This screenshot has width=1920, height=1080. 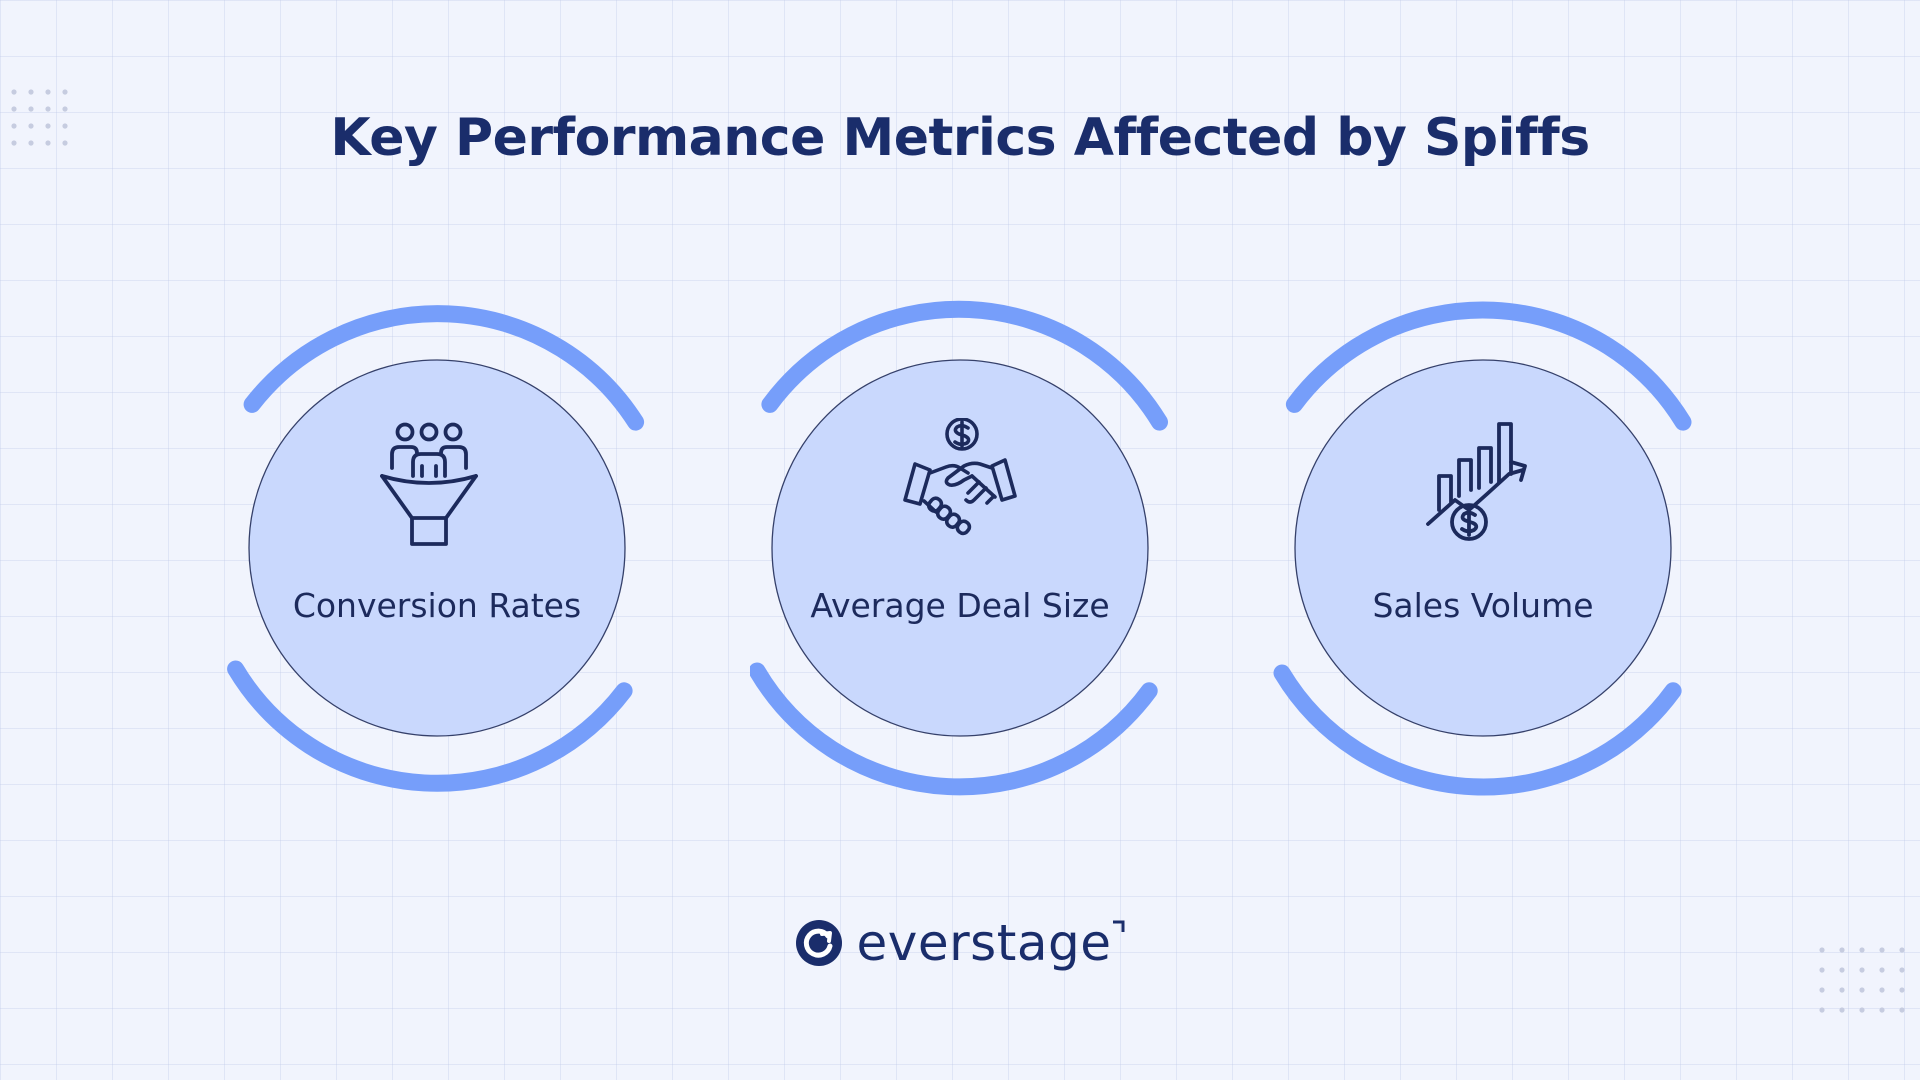 I want to click on logo-text: everstage, so click(x=984, y=943).